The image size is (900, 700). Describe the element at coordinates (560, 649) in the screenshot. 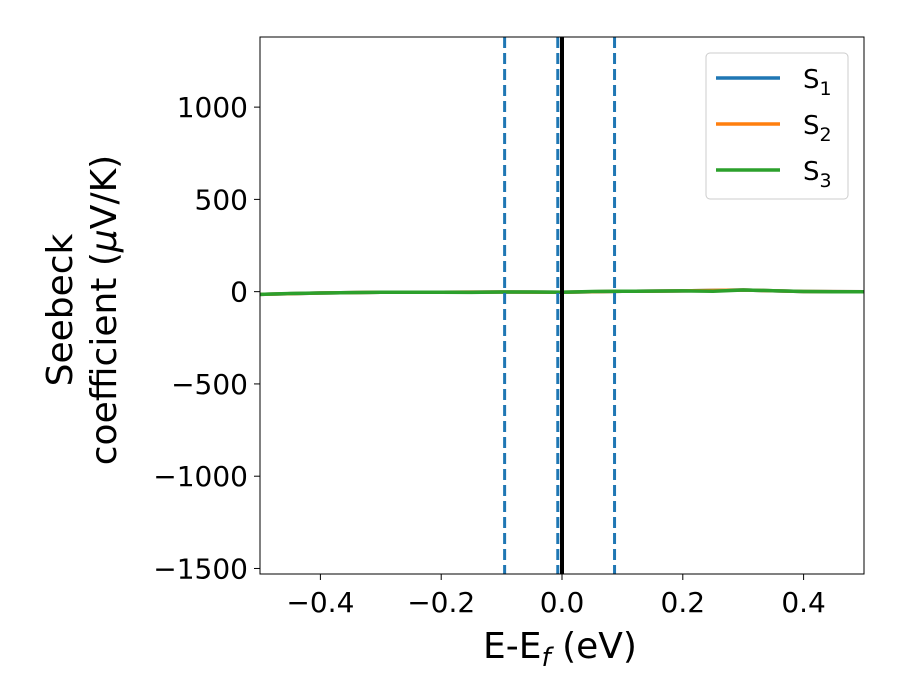

I see `x-axis-label: E-Ef (eV)` at that location.